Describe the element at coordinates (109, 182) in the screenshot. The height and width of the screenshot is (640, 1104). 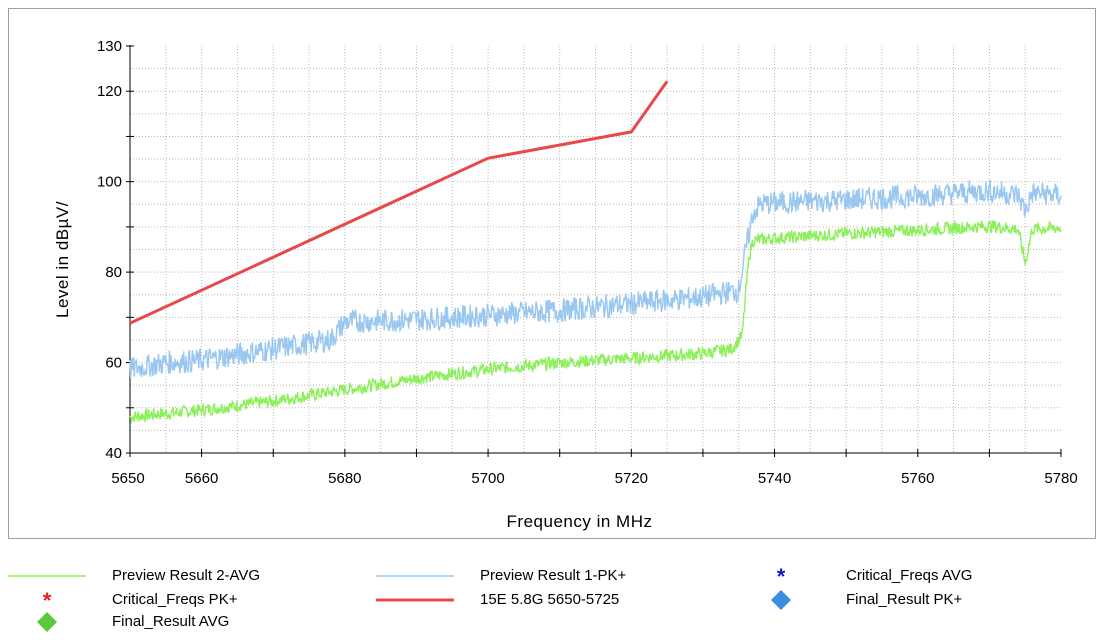
I see `y-tick-label: 100` at that location.